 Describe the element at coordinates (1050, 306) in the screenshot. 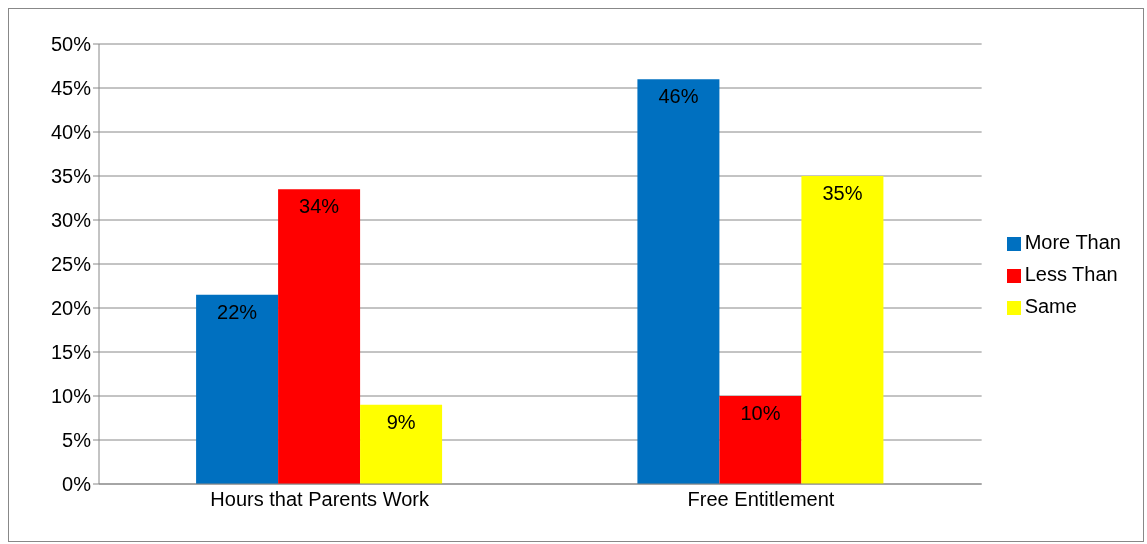

I see `legend-label: Same` at that location.